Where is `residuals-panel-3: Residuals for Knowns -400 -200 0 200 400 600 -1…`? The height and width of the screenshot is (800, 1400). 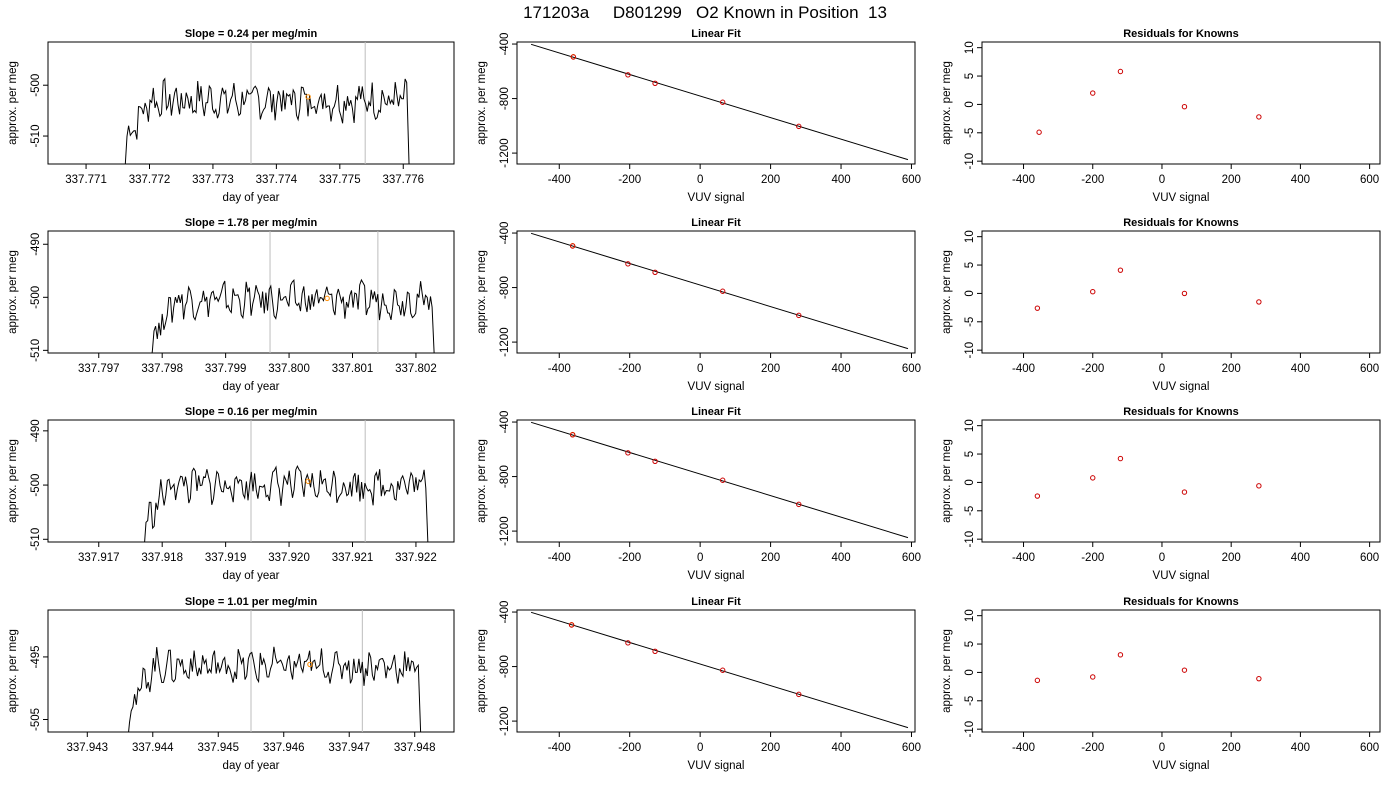 residuals-panel-3: Residuals for Knowns -400 -200 0 200 400 600 -1… is located at coordinates (1161, 494).